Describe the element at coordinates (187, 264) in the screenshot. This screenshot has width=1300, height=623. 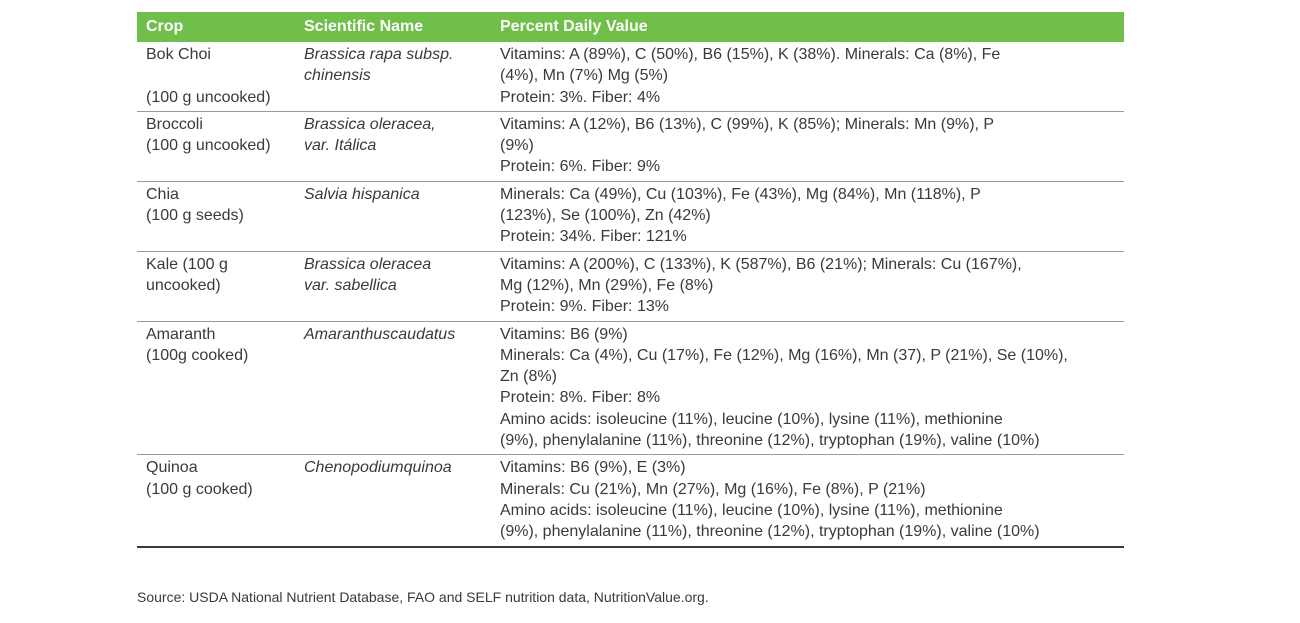
I see `crop-line: Kale (100 g` at that location.